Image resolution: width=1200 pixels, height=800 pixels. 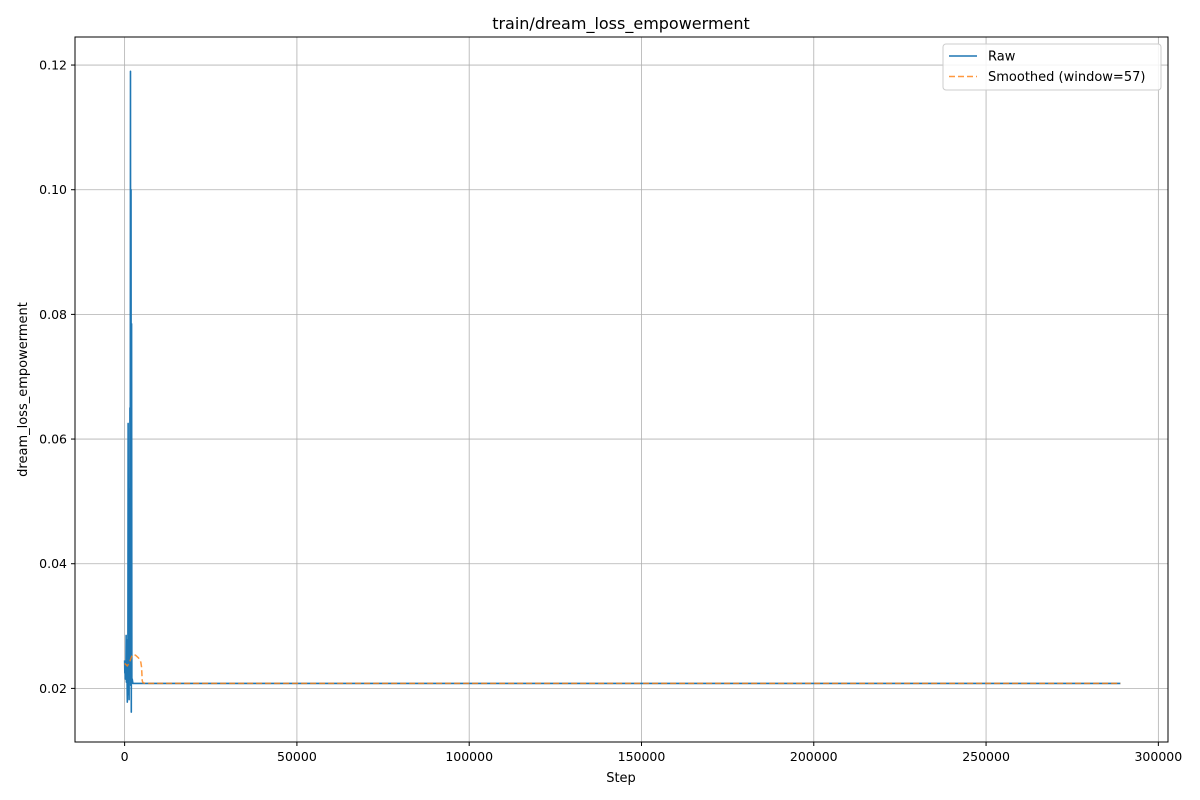 I want to click on legend-box, so click(x=1052, y=67).